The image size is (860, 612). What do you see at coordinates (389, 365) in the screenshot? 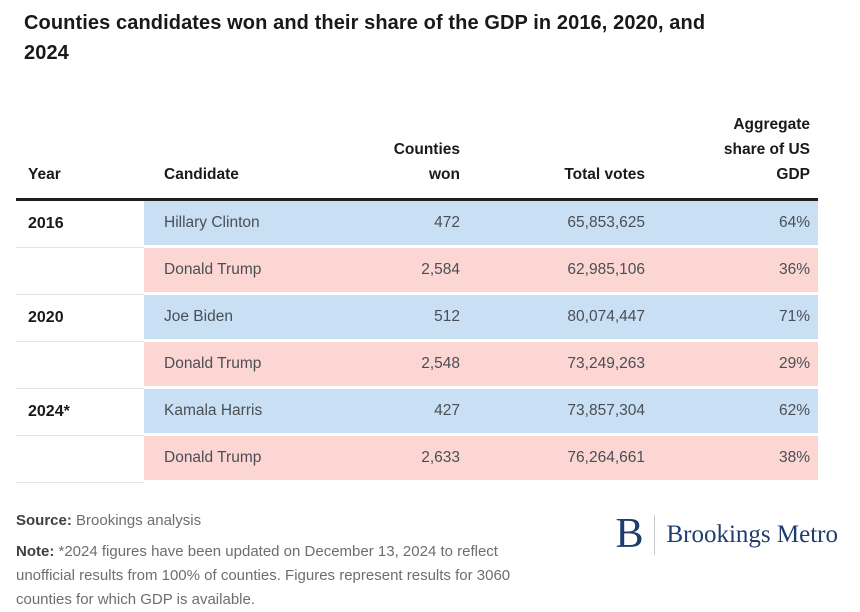
I see `counties-won-cell: 2,548` at bounding box center [389, 365].